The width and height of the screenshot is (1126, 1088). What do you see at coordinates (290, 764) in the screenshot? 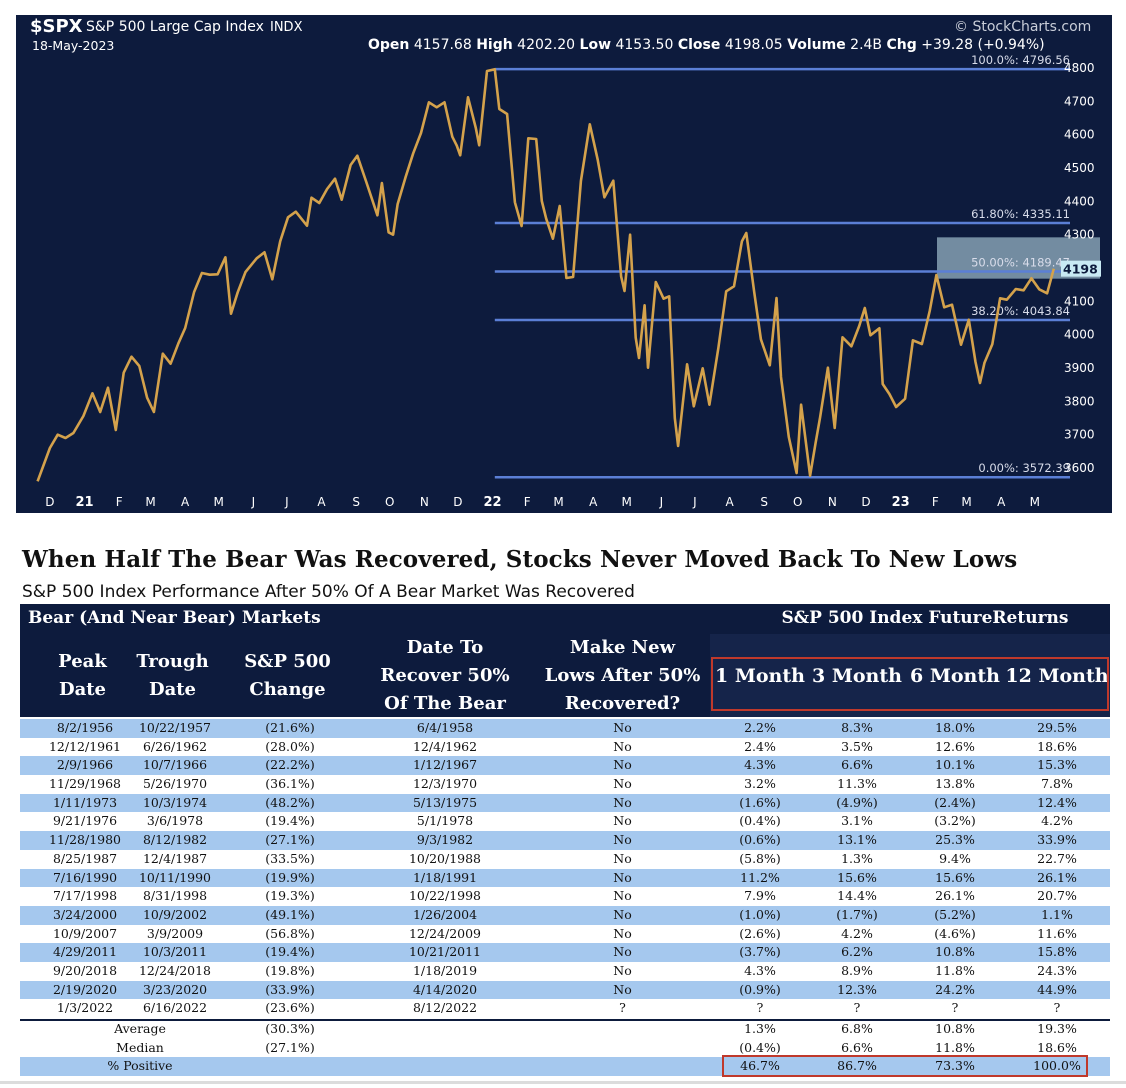
I see `cell-change: (22.2%)` at bounding box center [290, 764].